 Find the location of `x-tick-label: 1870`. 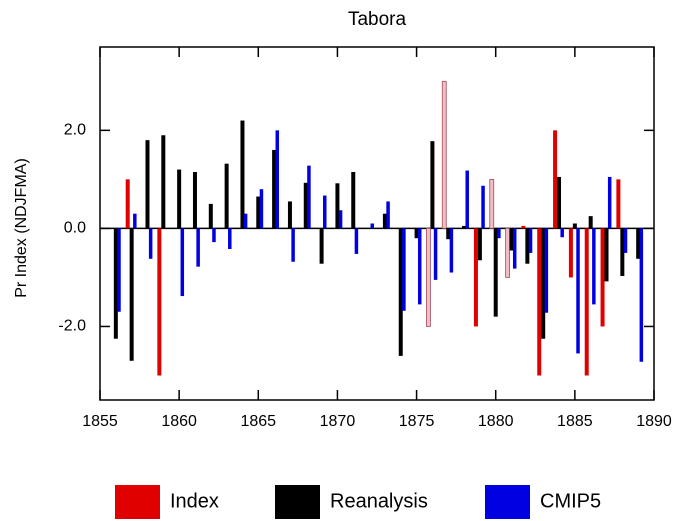

x-tick-label: 1870 is located at coordinates (338, 421).